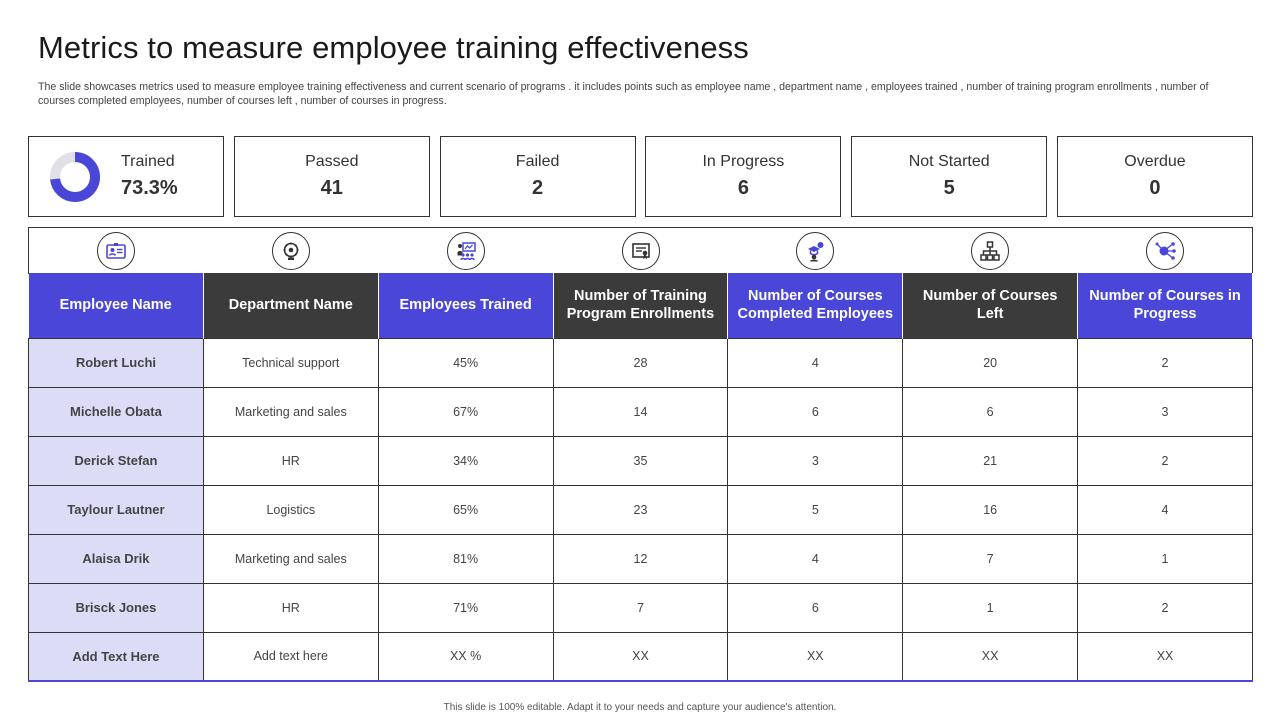 The image size is (1280, 720). Describe the element at coordinates (743, 188) in the screenshot. I see `stat-in-progress-value: 6` at that location.